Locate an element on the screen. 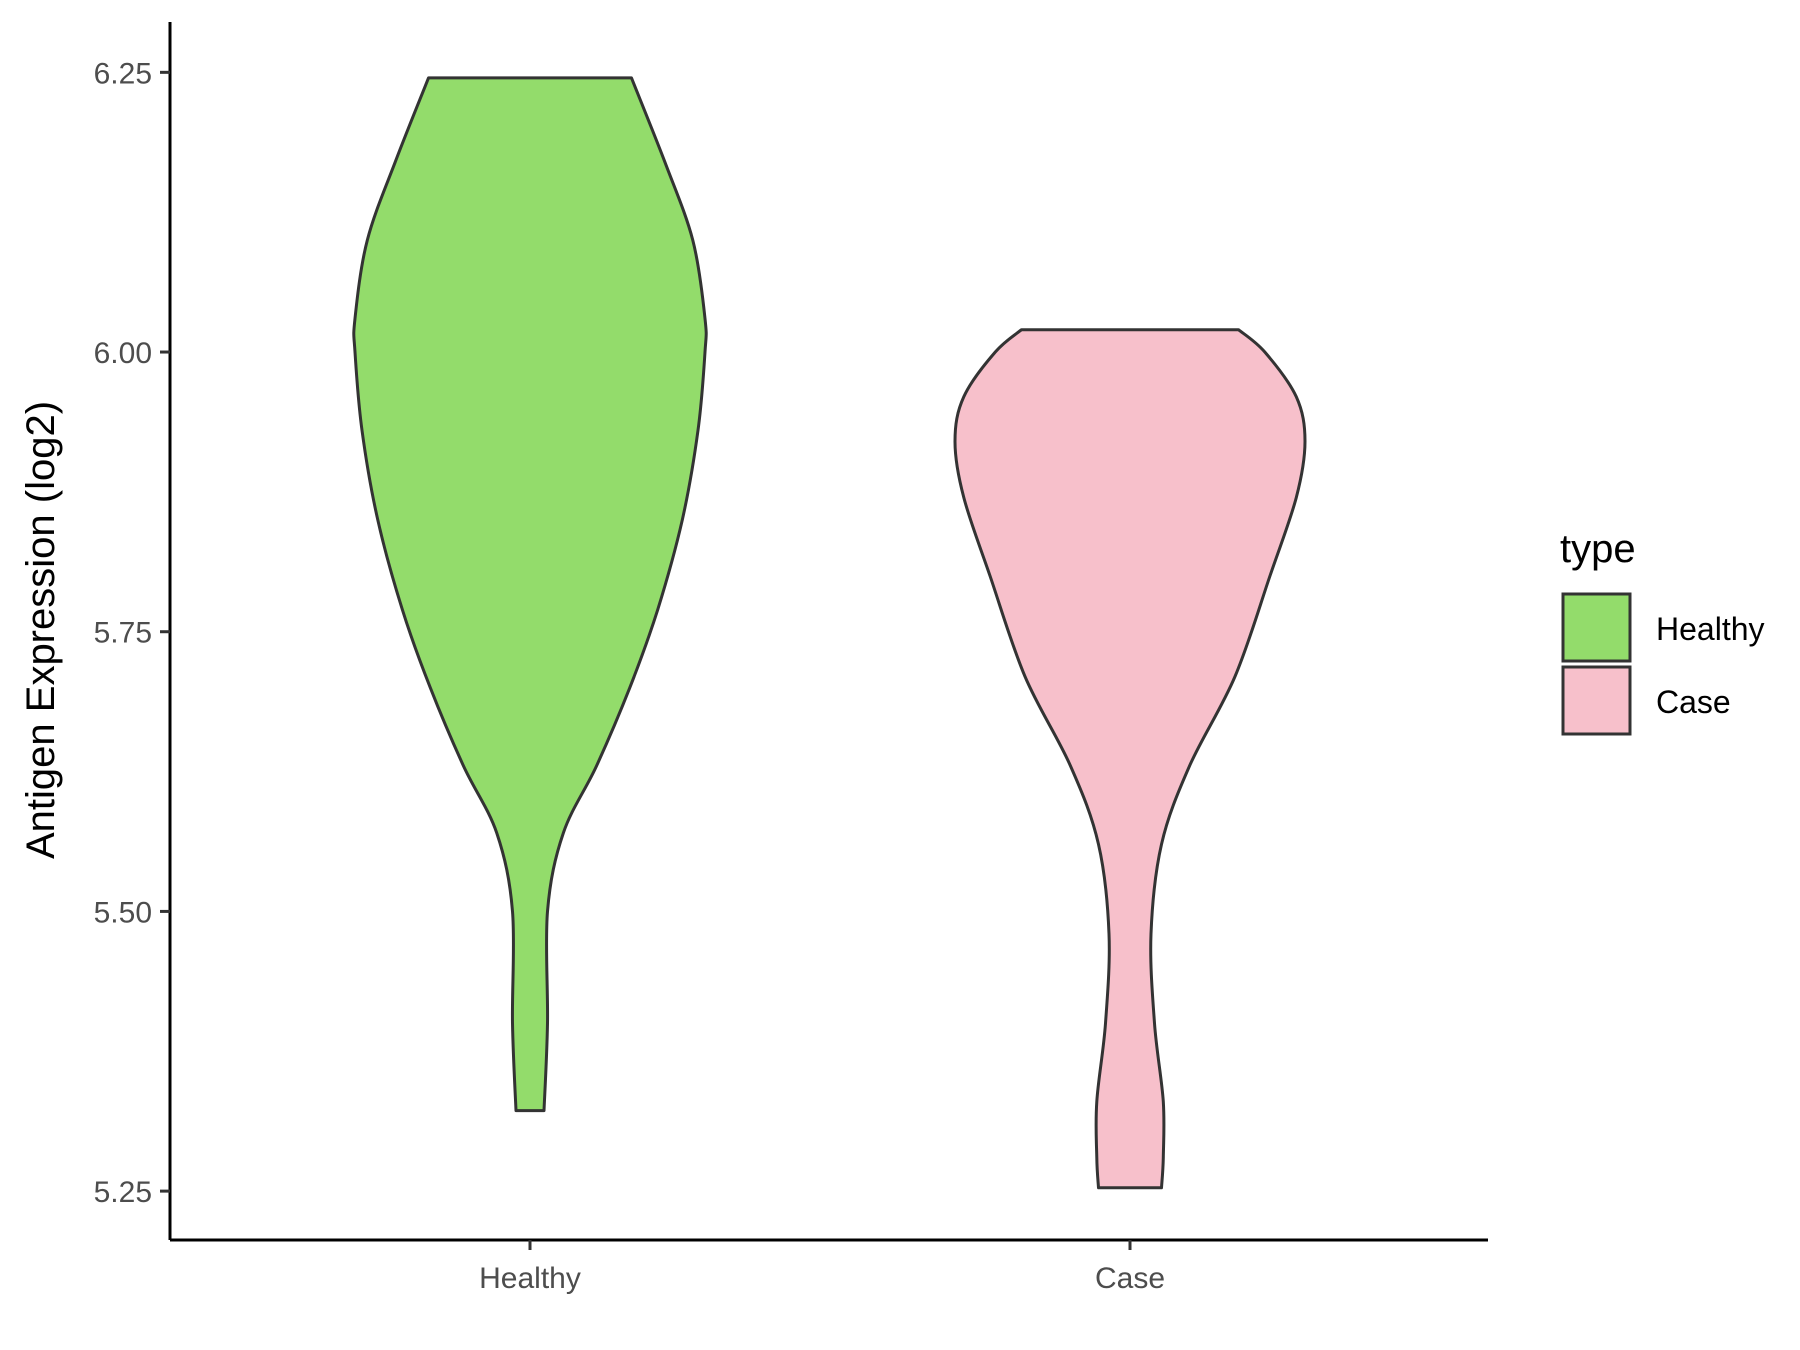 Image resolution: width=1800 pixels, height=1350 pixels. y-tick-label: 5.25 is located at coordinates (123, 1192).